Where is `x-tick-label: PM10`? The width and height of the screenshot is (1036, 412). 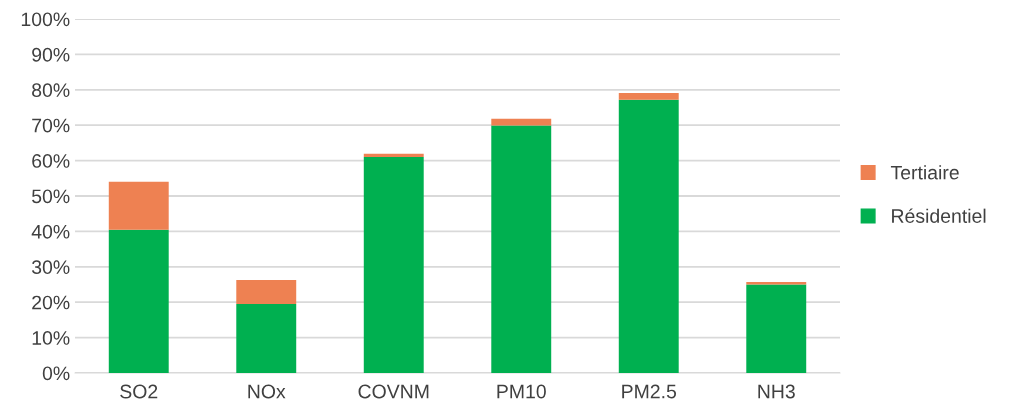 x-tick-label: PM10 is located at coordinates (521, 391).